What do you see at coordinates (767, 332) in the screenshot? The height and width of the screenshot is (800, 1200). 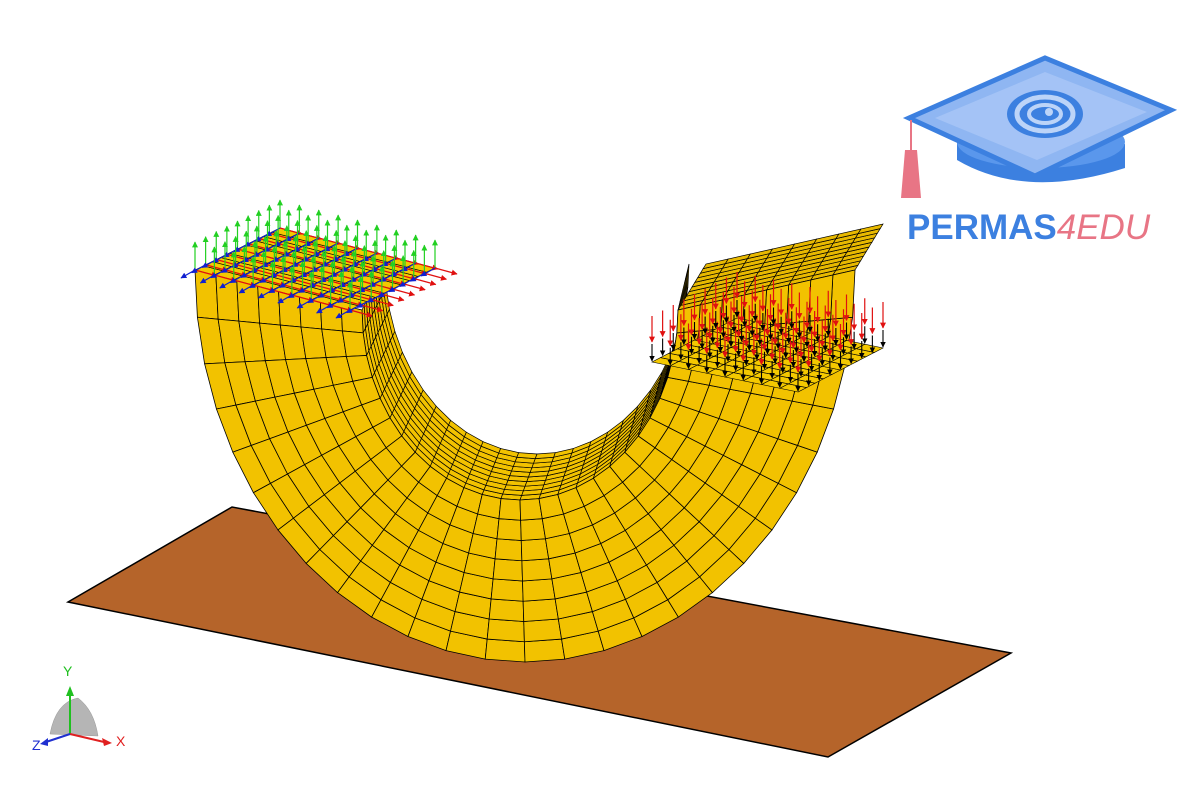 I see `pressure-arrows-right` at bounding box center [767, 332].